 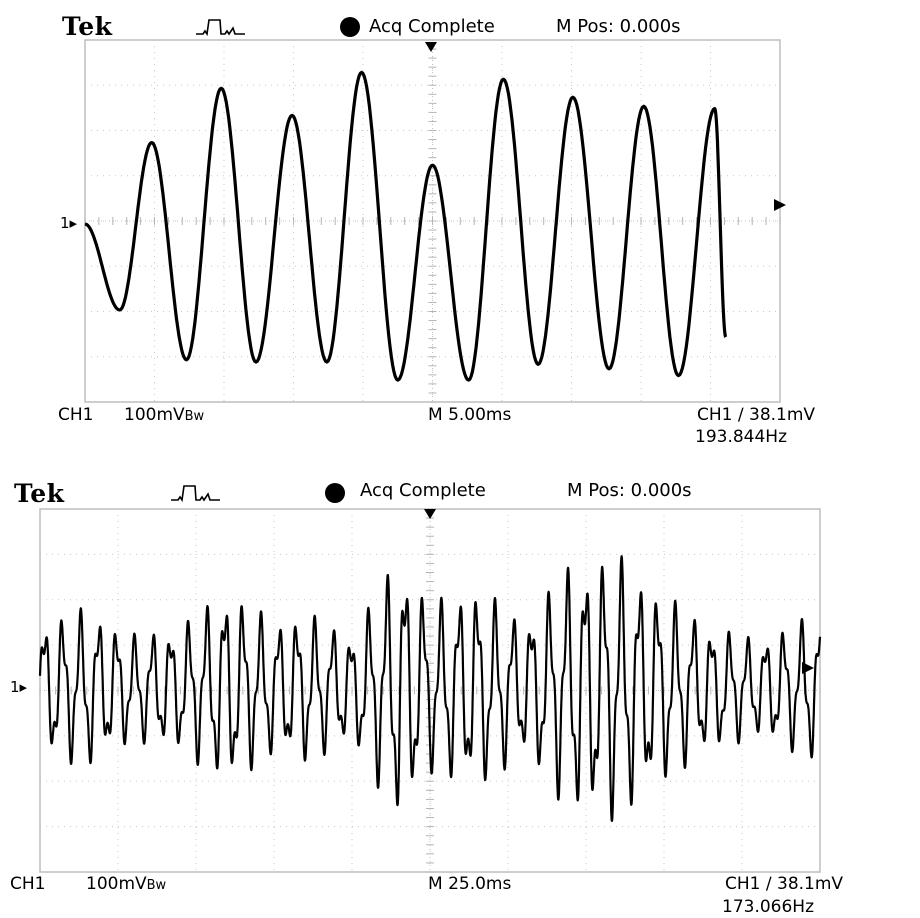 What do you see at coordinates (741, 437) in the screenshot?
I see `frequency-readout: 193.844Hz` at bounding box center [741, 437].